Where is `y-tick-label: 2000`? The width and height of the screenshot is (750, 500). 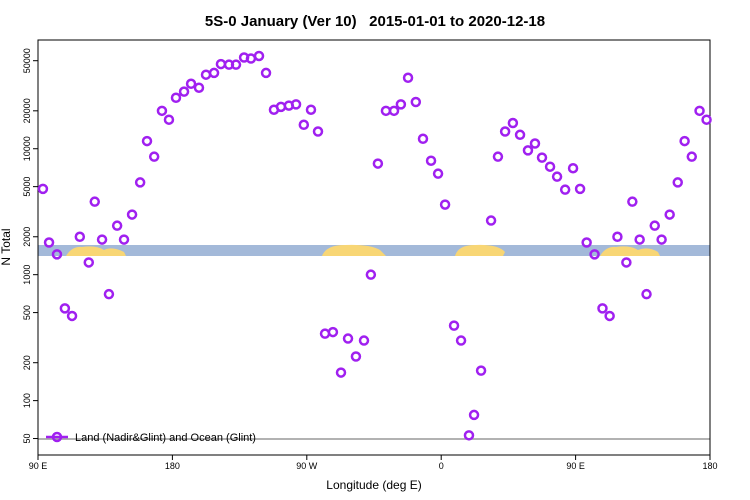
y-tick-label: 2000 is located at coordinates (27, 237).